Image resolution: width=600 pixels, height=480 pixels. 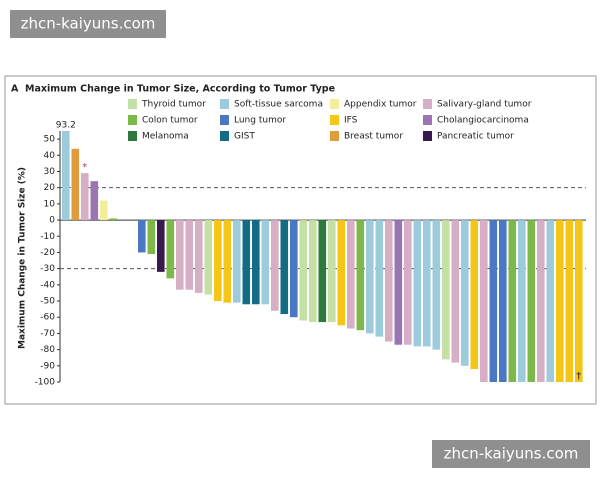 I want to click on y-tick-label: -60, so click(x=47, y=318).